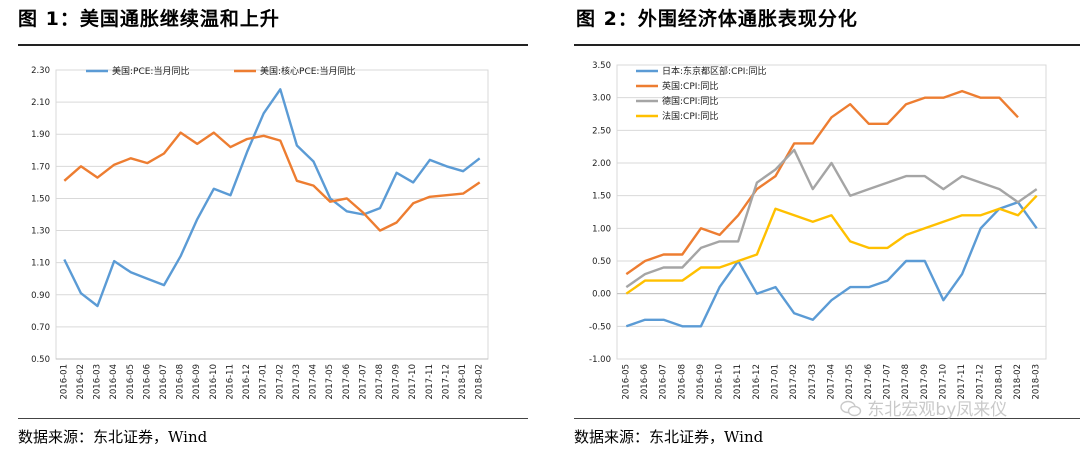 The width and height of the screenshot is (1080, 456). What do you see at coordinates (690, 86) in the screenshot?
I see `legend-label: 英国:CPI:同比` at bounding box center [690, 86].